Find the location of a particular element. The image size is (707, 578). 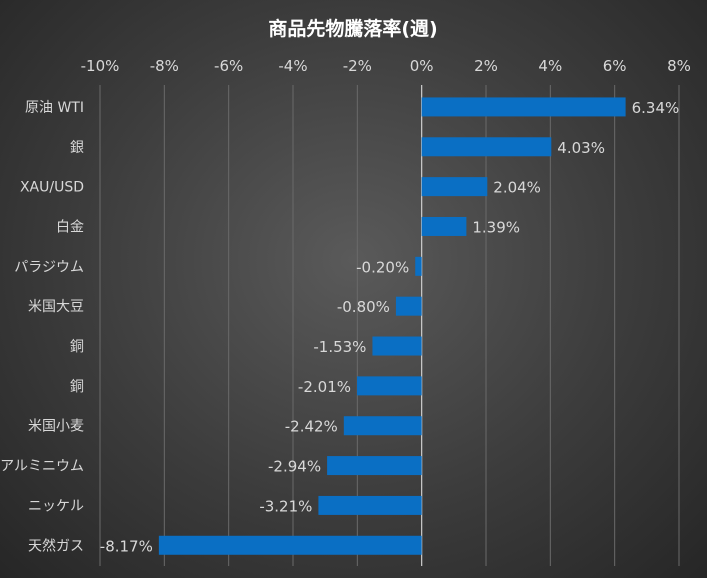

x-tick-label: -2% is located at coordinates (357, 66).